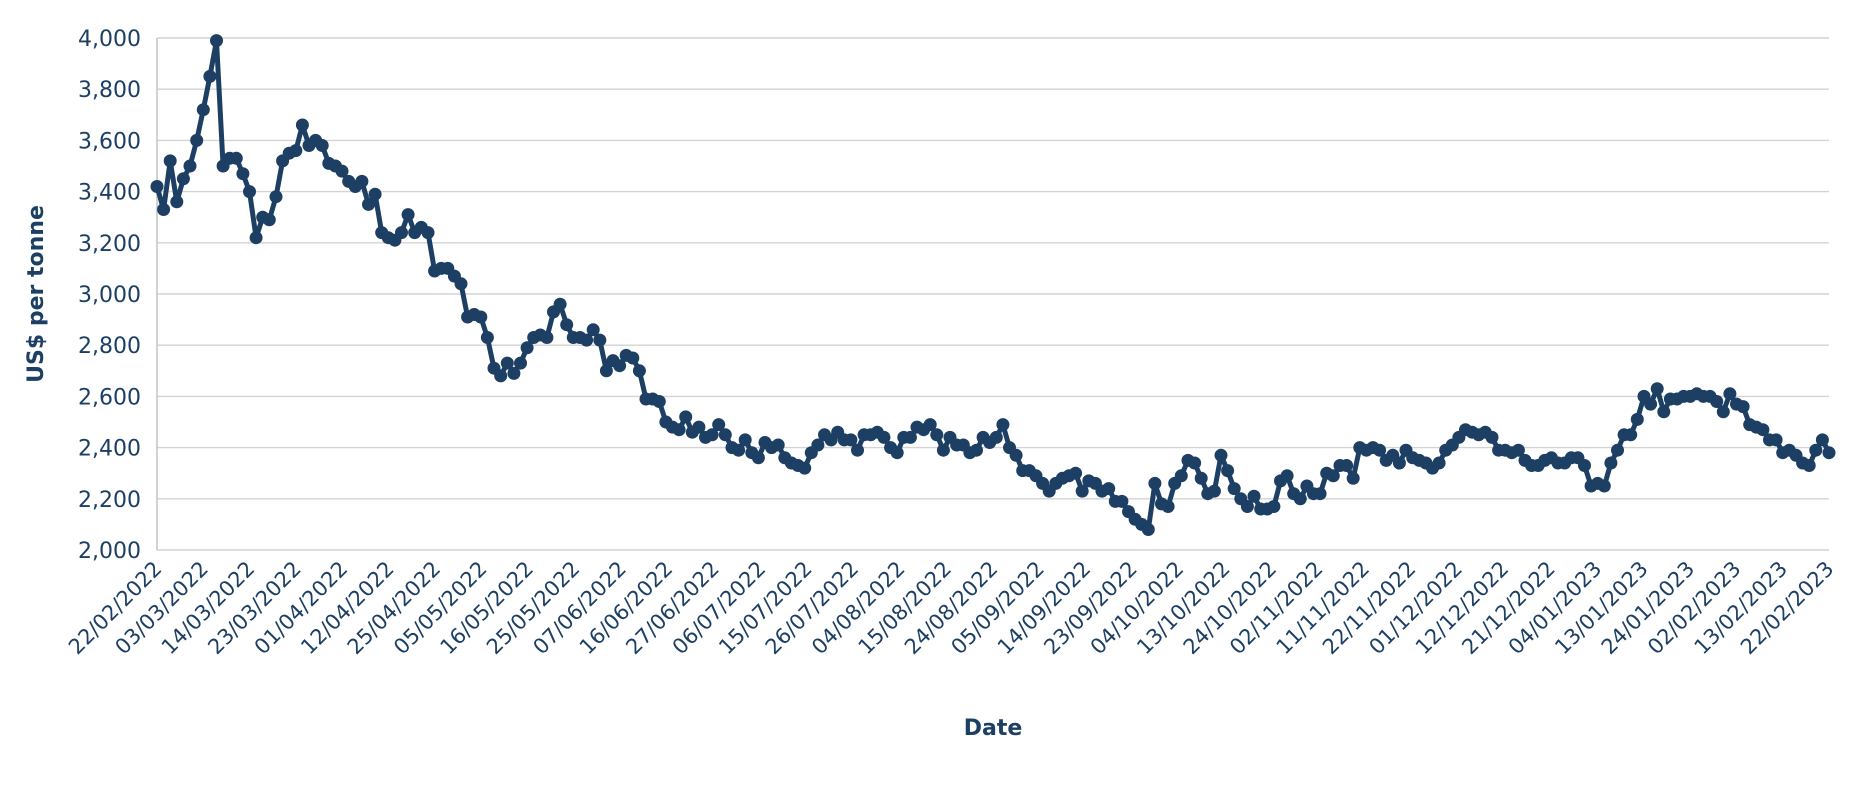 This screenshot has height=788, width=1860. What do you see at coordinates (109, 90) in the screenshot?
I see `y-tick-label: 3,800` at bounding box center [109, 90].